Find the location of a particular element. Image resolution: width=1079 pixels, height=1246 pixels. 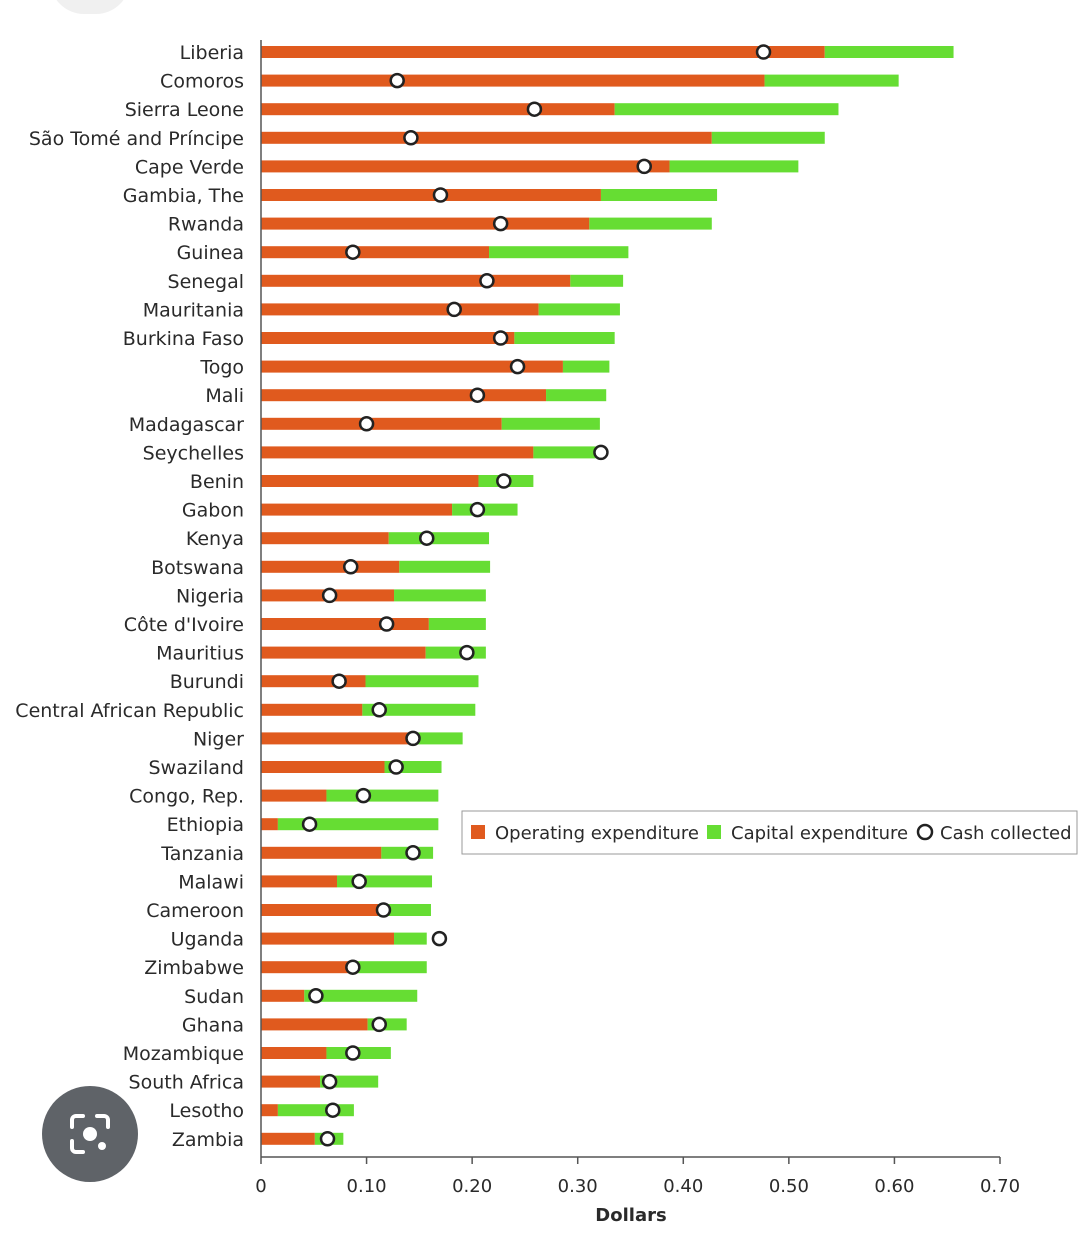

category-label: Zambia is located at coordinates (208, 1140).